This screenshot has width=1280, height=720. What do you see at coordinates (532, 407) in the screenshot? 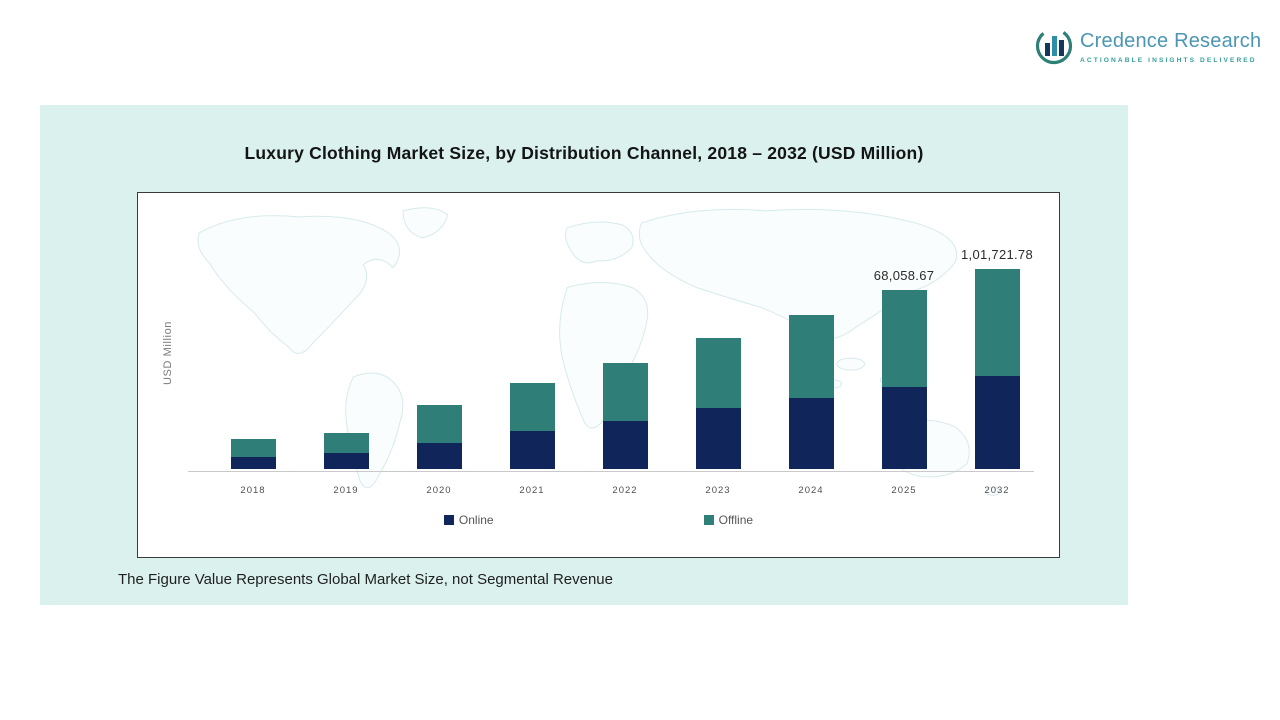
I see `bar-segment-offline-2021` at bounding box center [532, 407].